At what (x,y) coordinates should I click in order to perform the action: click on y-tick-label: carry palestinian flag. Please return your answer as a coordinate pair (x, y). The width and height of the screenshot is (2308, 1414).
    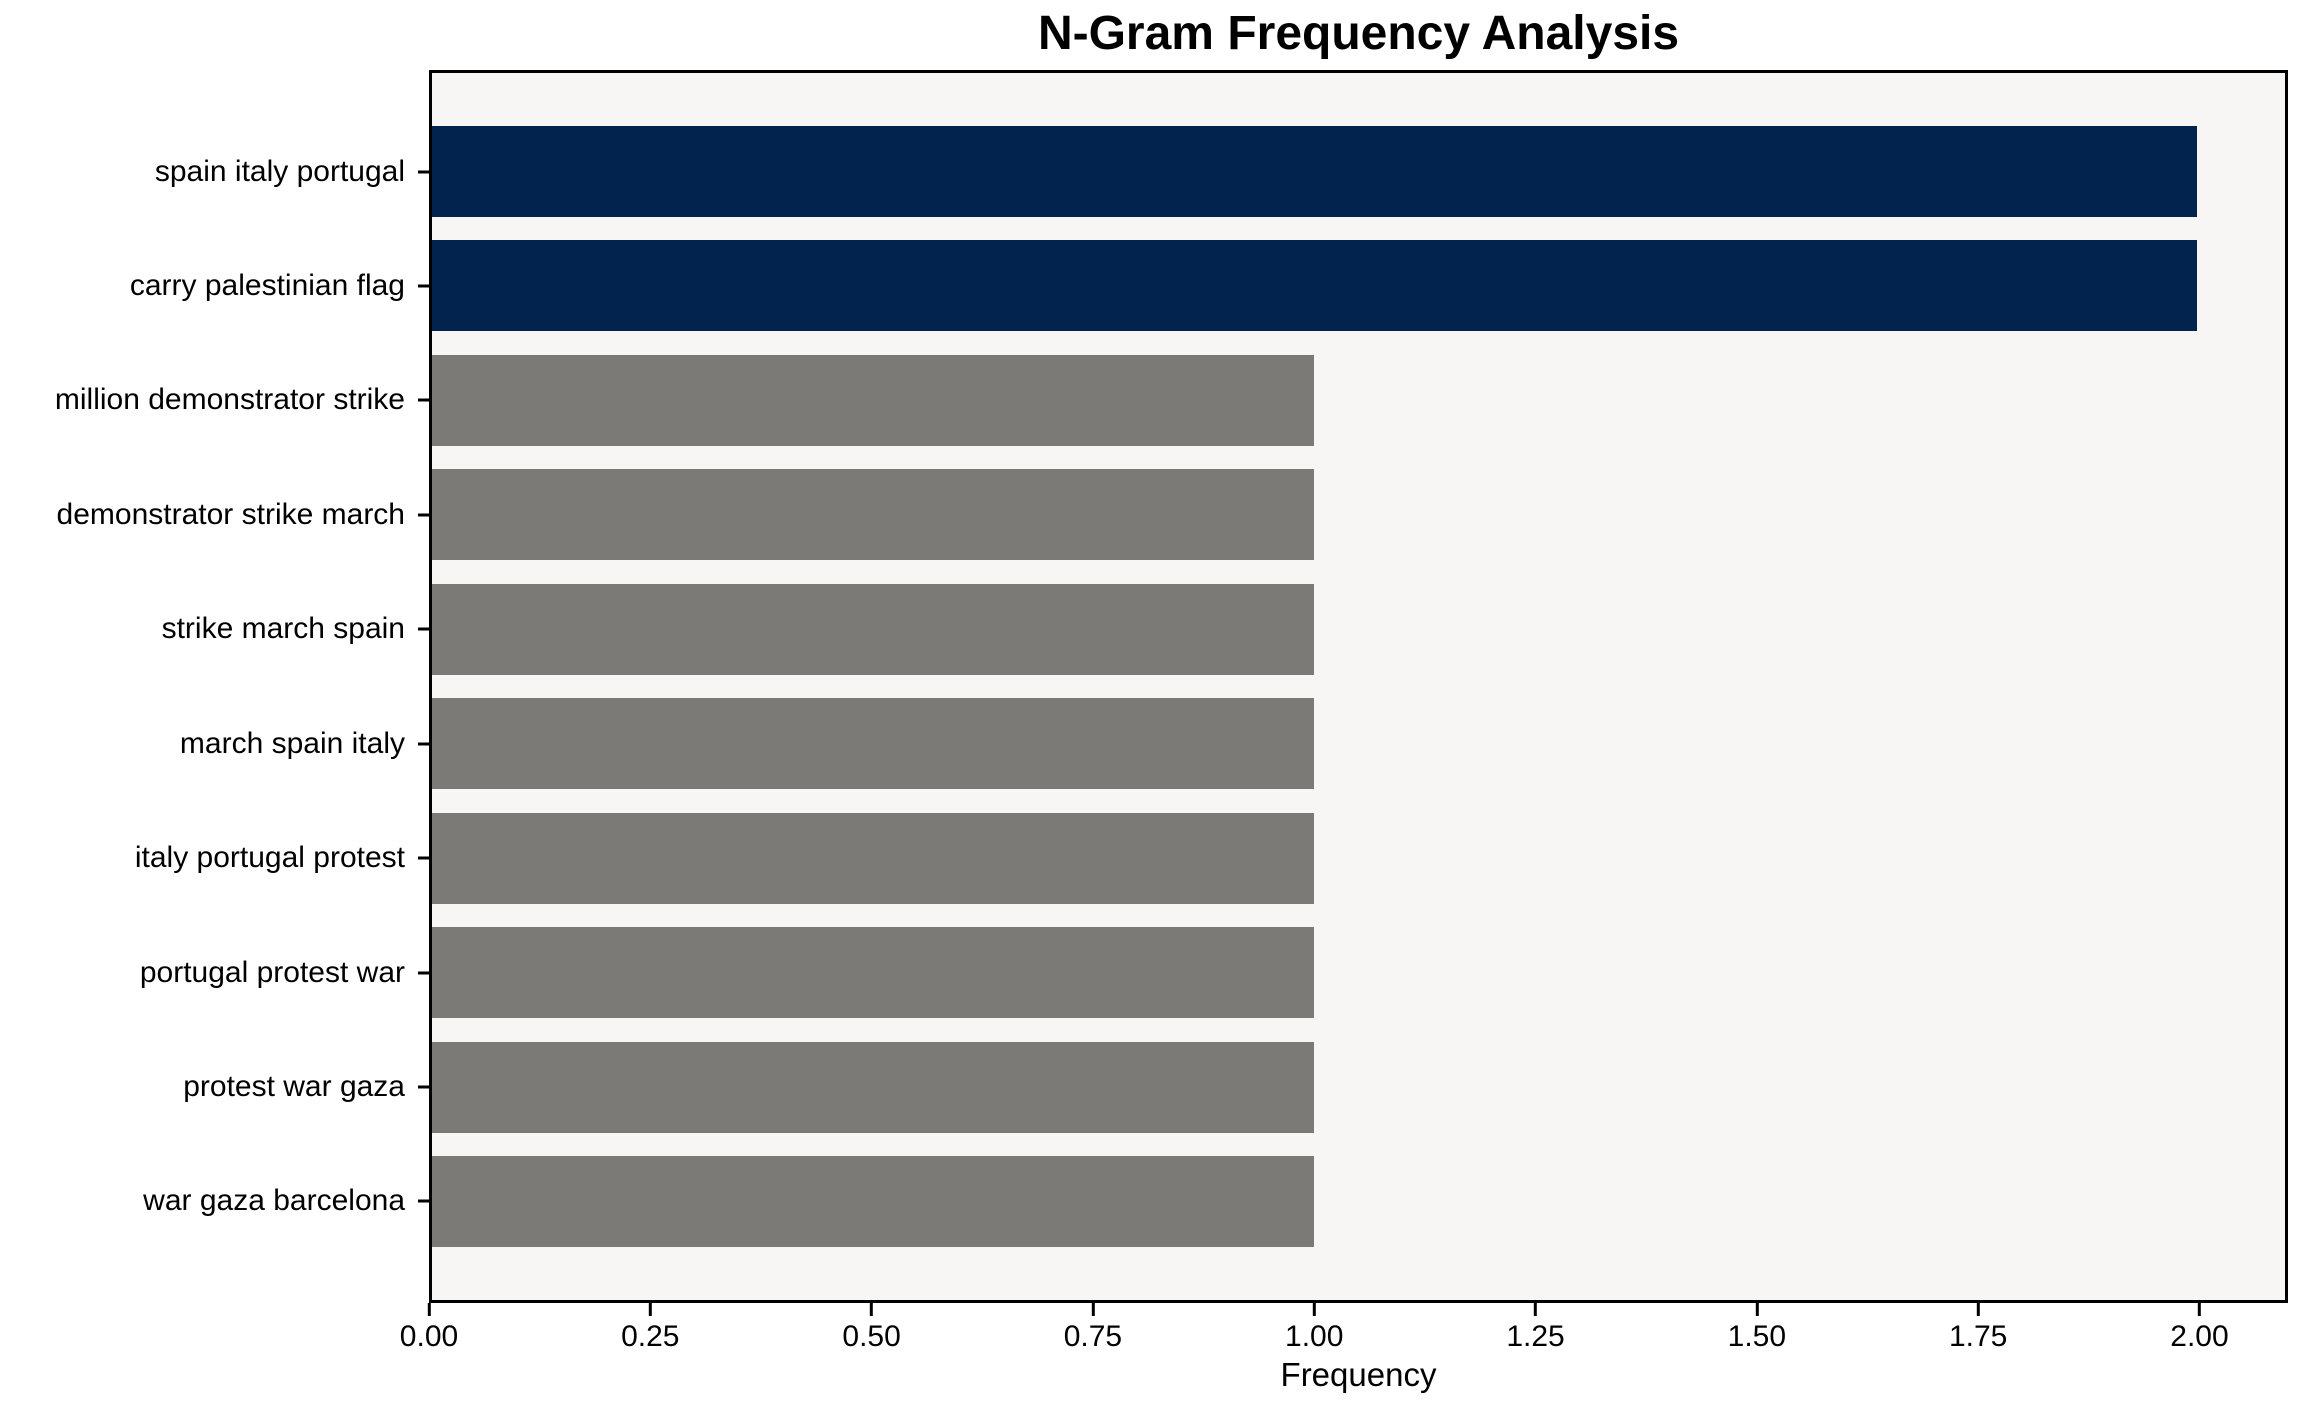
    Looking at the image, I should click on (267, 285).